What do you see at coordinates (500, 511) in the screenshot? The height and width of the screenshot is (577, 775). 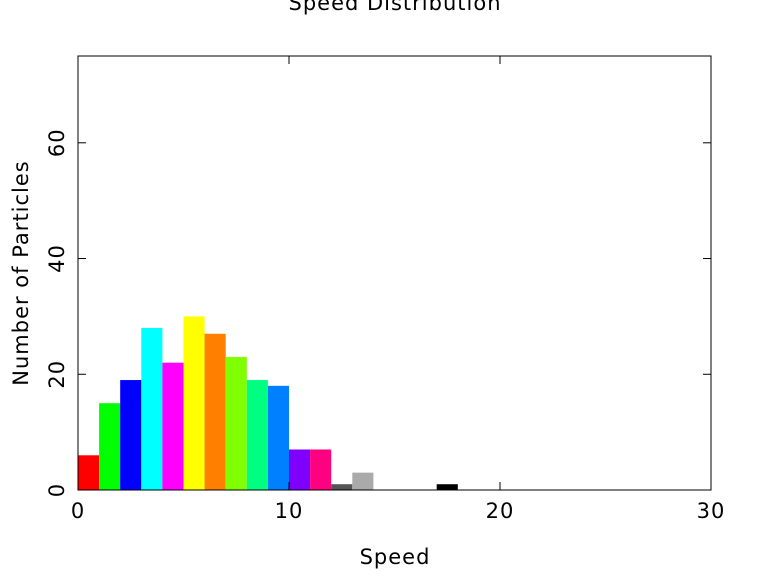 I see `x-tick-label: 20` at bounding box center [500, 511].